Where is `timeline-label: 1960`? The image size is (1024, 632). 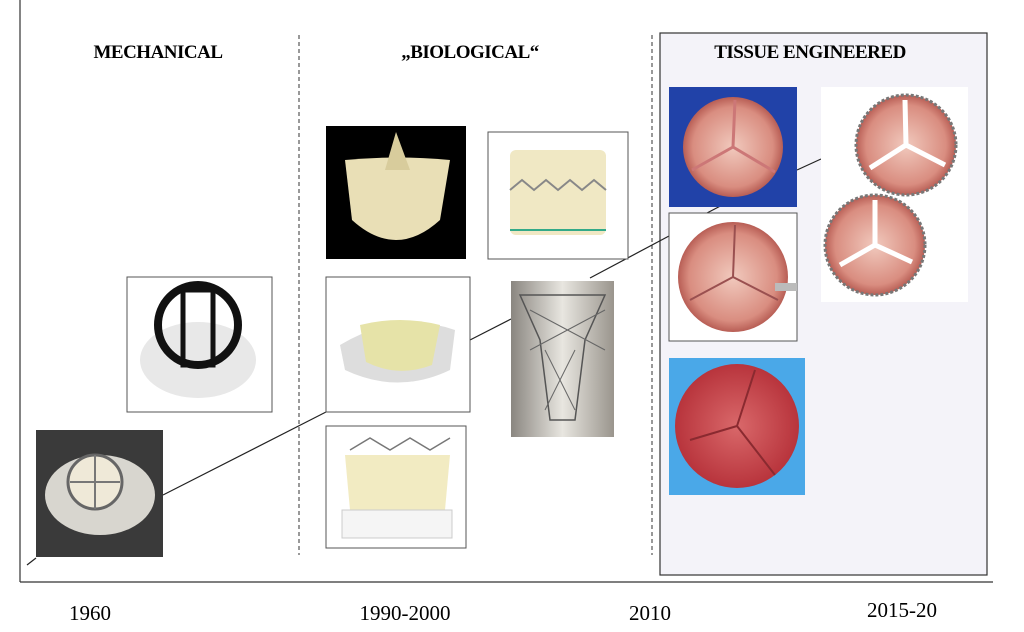 timeline-label: 1960 is located at coordinates (90, 613).